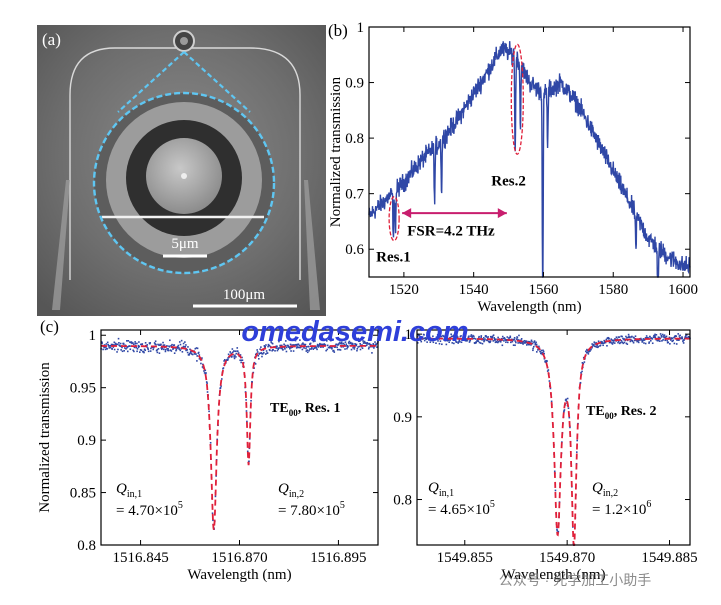  I want to click on q2-value: = 1.2×106, so click(621, 508).